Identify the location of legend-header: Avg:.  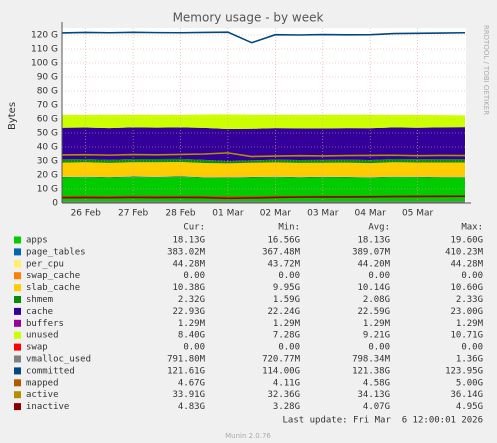
(379, 228).